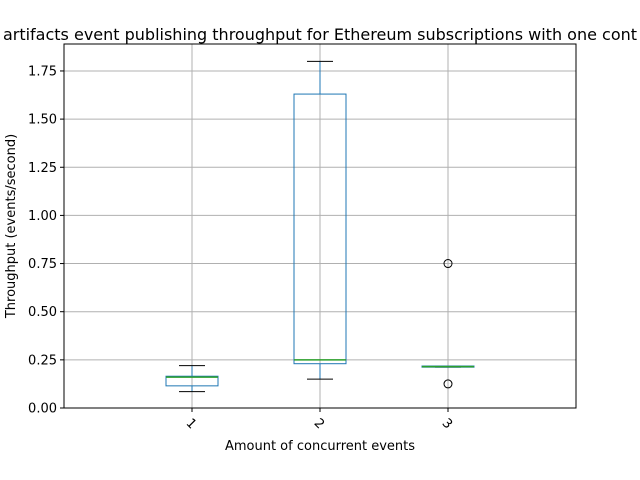 The image size is (640, 480). Describe the element at coordinates (42, 120) in the screenshot. I see `y-tick-label: 1.50` at that location.